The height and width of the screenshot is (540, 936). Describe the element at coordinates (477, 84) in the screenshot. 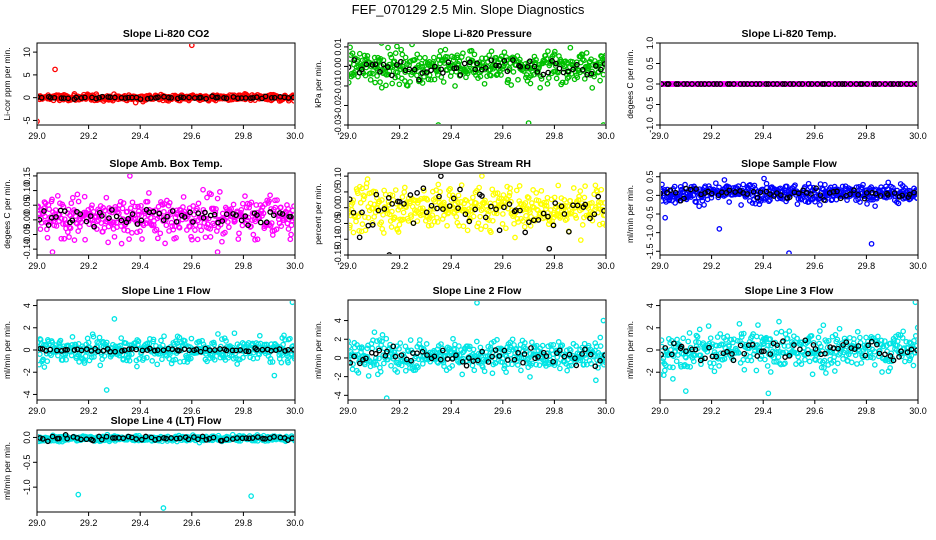

I see `plot-frame` at that location.